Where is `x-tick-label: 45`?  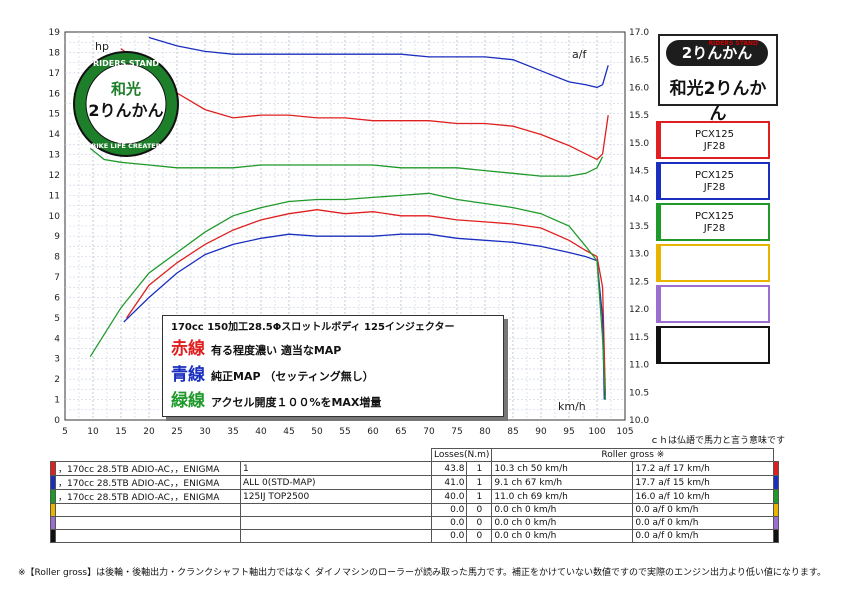 x-tick-label: 45 is located at coordinates (288, 432).